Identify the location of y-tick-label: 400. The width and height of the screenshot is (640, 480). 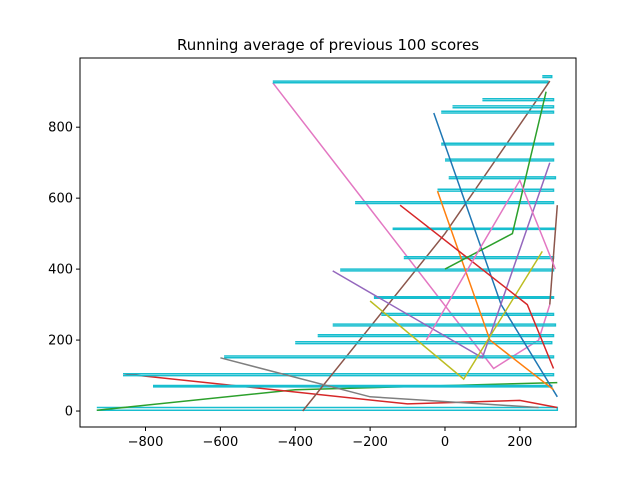
(60, 270).